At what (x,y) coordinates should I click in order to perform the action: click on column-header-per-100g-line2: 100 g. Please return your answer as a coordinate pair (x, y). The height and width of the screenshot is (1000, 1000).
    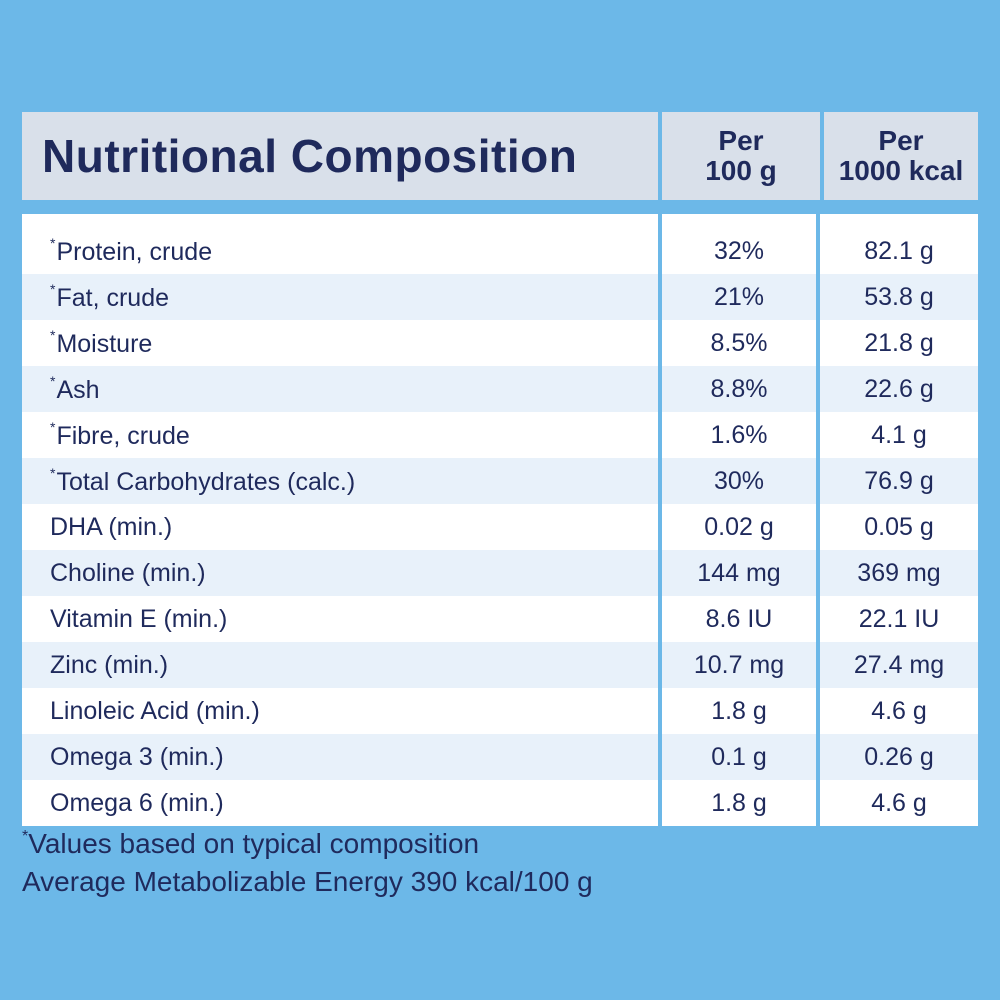
    Looking at the image, I should click on (741, 170).